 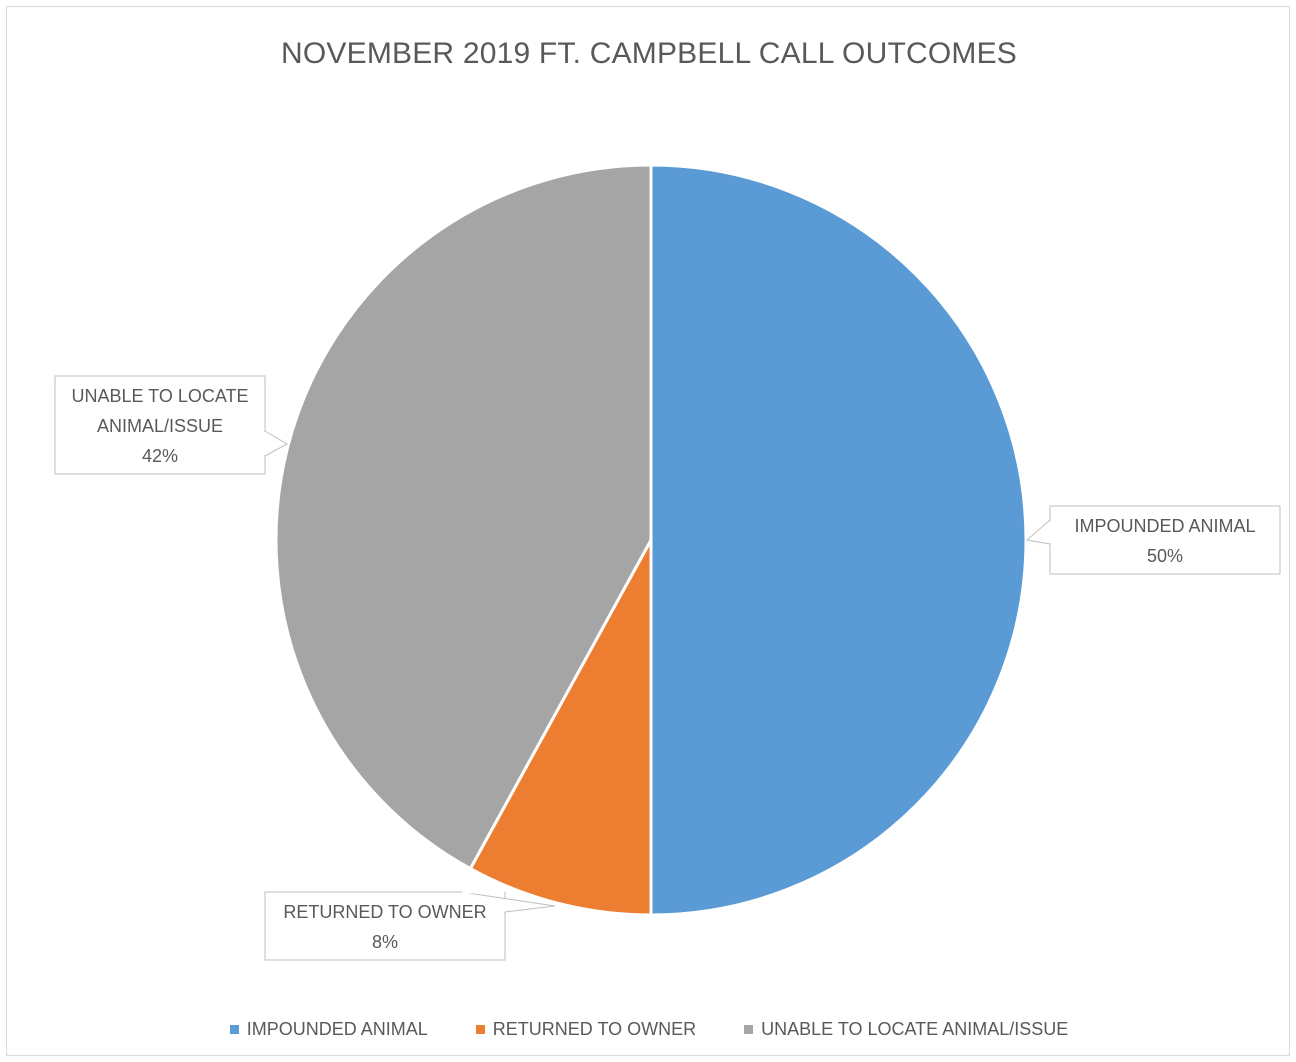 I want to click on data-label-percent: 50%, so click(x=1165, y=556).